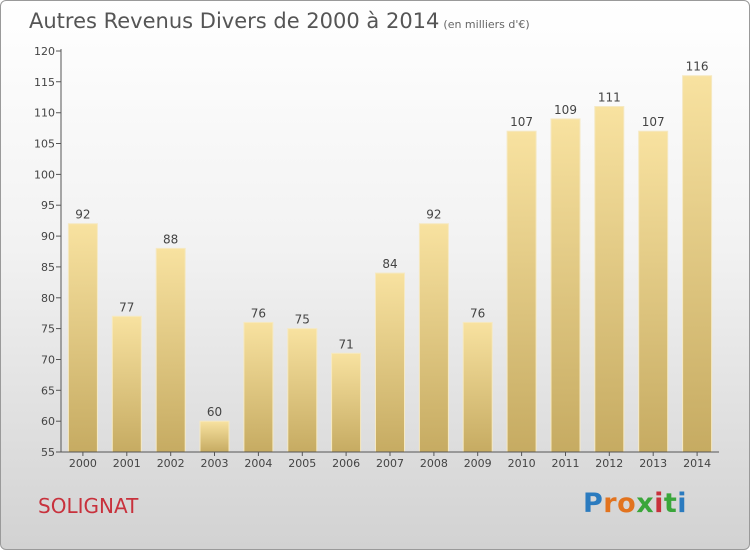 The width and height of the screenshot is (750, 550). What do you see at coordinates (345, 344) in the screenshot?
I see `data-label-2006: 71` at bounding box center [345, 344].